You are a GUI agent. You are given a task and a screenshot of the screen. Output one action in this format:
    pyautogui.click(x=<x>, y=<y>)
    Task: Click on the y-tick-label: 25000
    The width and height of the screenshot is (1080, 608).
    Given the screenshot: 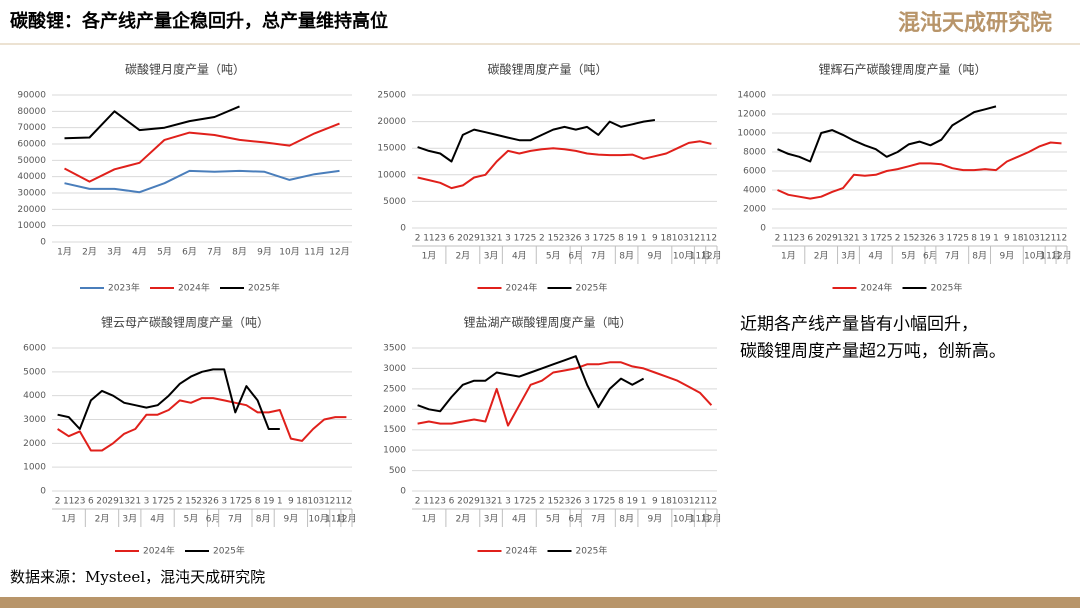 What is the action you would take?
    pyautogui.click(x=391, y=96)
    